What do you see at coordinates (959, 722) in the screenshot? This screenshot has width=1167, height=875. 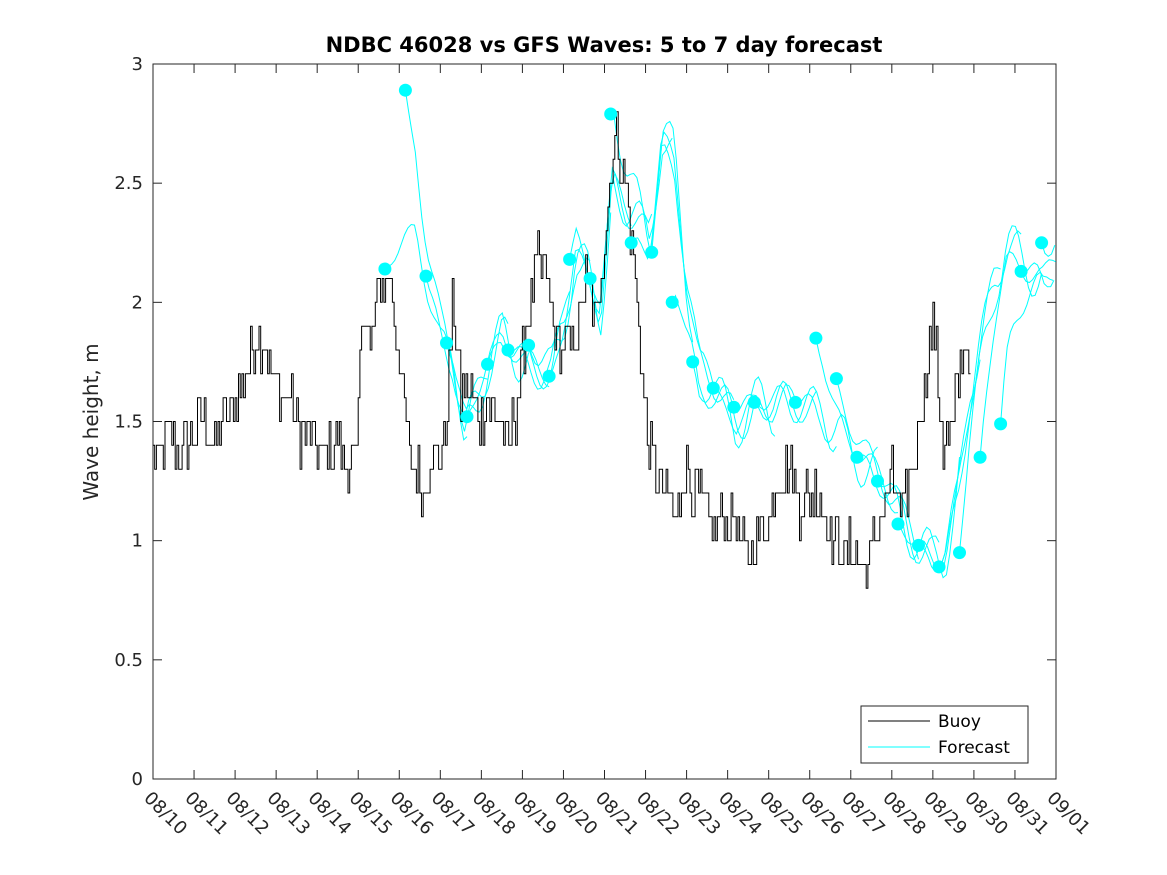 I see `legend-buoy-label: Buoy` at bounding box center [959, 722].